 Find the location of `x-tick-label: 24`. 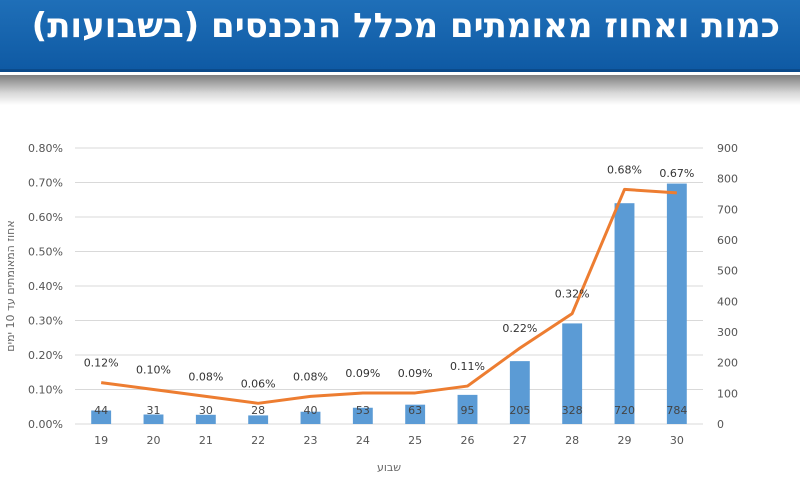

x-tick-label: 24 is located at coordinates (363, 440).